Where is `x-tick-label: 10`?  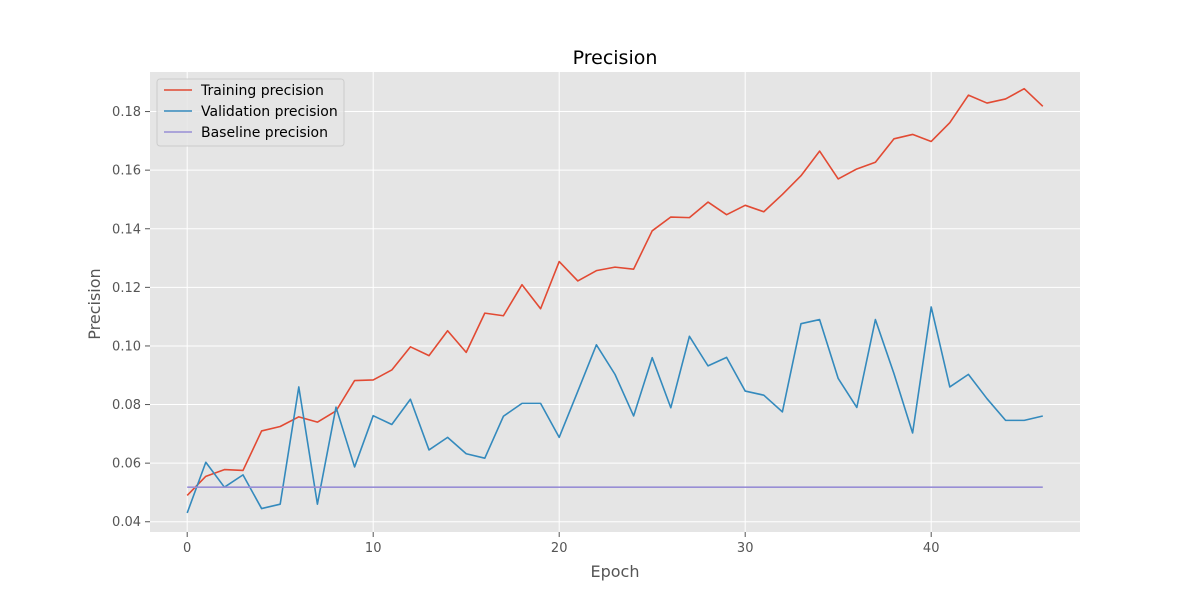
x-tick-label: 10 is located at coordinates (373, 548).